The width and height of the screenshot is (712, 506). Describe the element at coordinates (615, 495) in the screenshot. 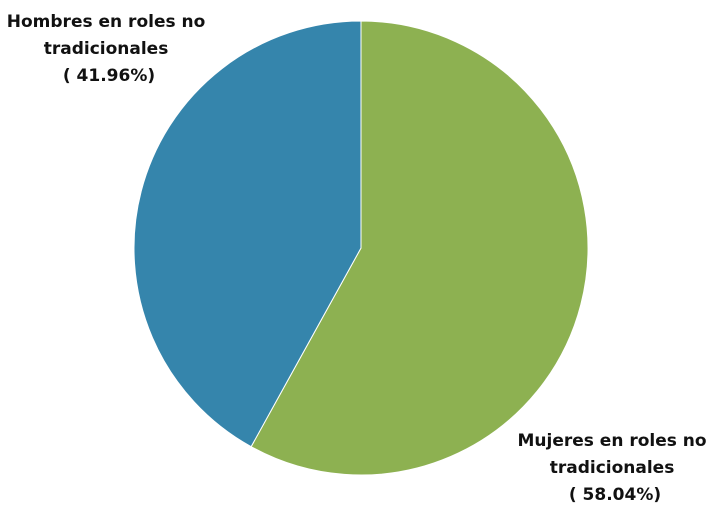

I see `label-mujeres-percent: ( 58.04%)` at that location.